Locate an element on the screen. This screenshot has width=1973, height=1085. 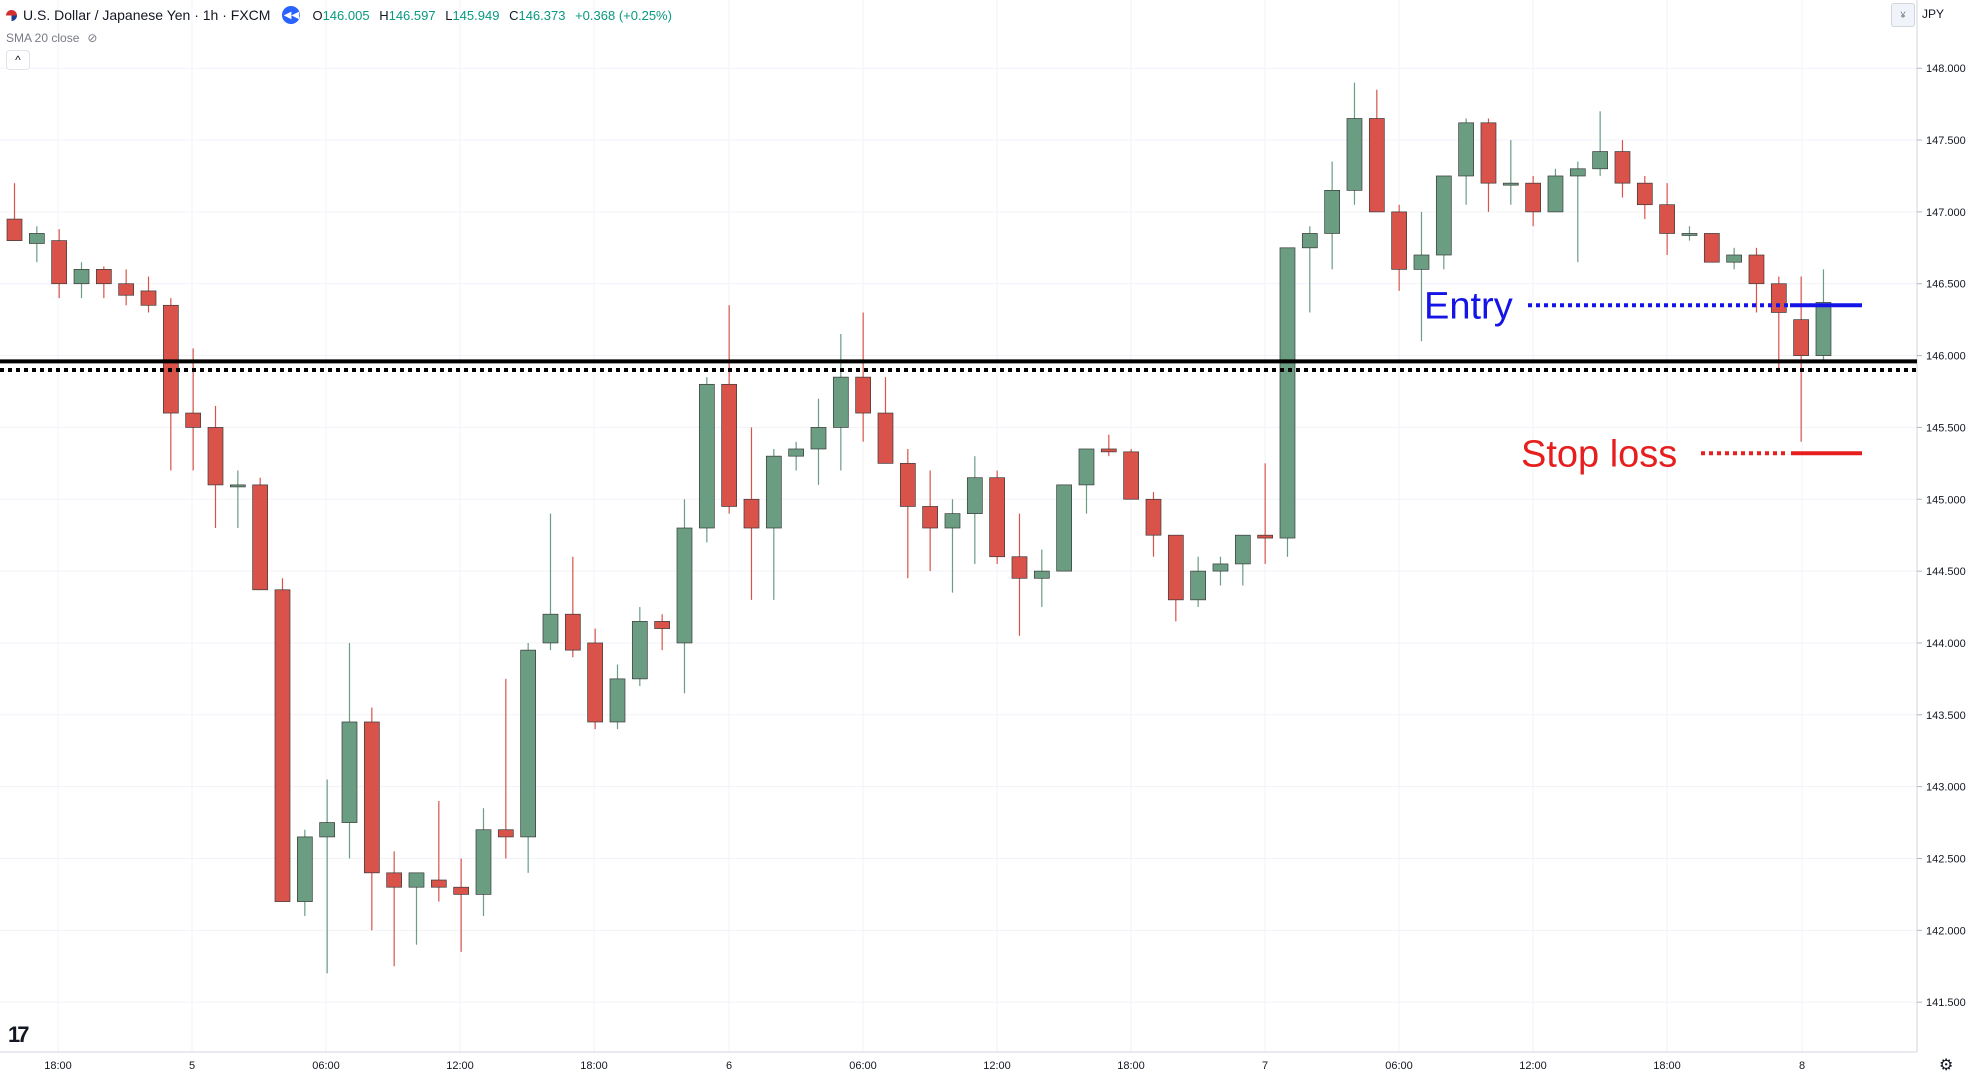
change-value: +0.368 (+0.25%) is located at coordinates (623, 15).